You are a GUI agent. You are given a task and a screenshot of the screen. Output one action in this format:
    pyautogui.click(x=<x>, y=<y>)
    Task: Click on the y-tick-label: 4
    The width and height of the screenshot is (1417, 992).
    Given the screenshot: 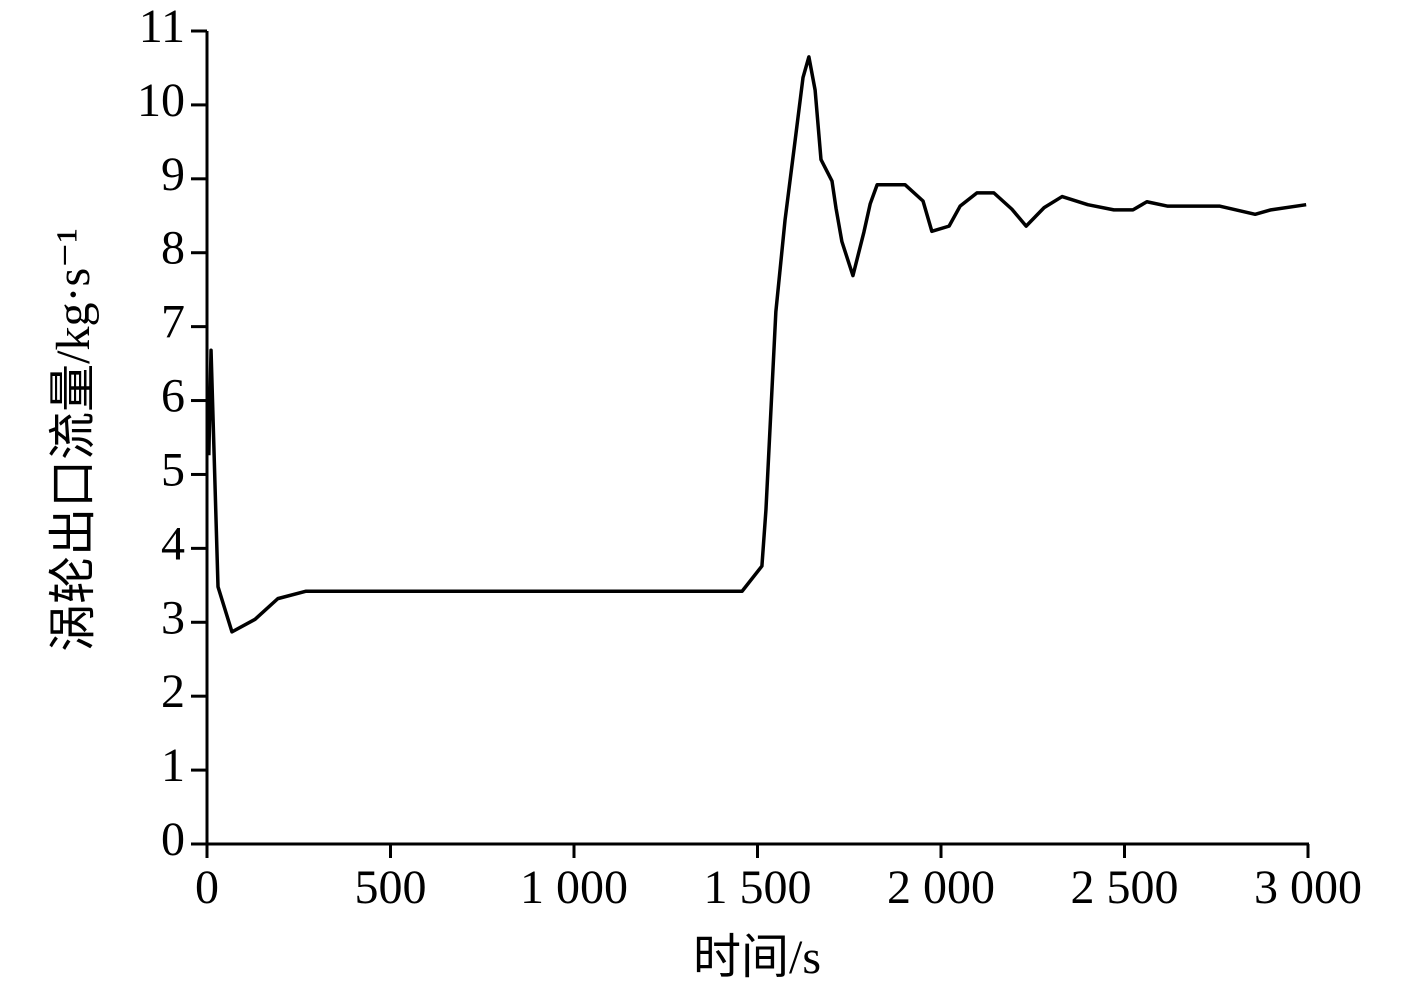 What is the action you would take?
    pyautogui.click(x=173, y=543)
    